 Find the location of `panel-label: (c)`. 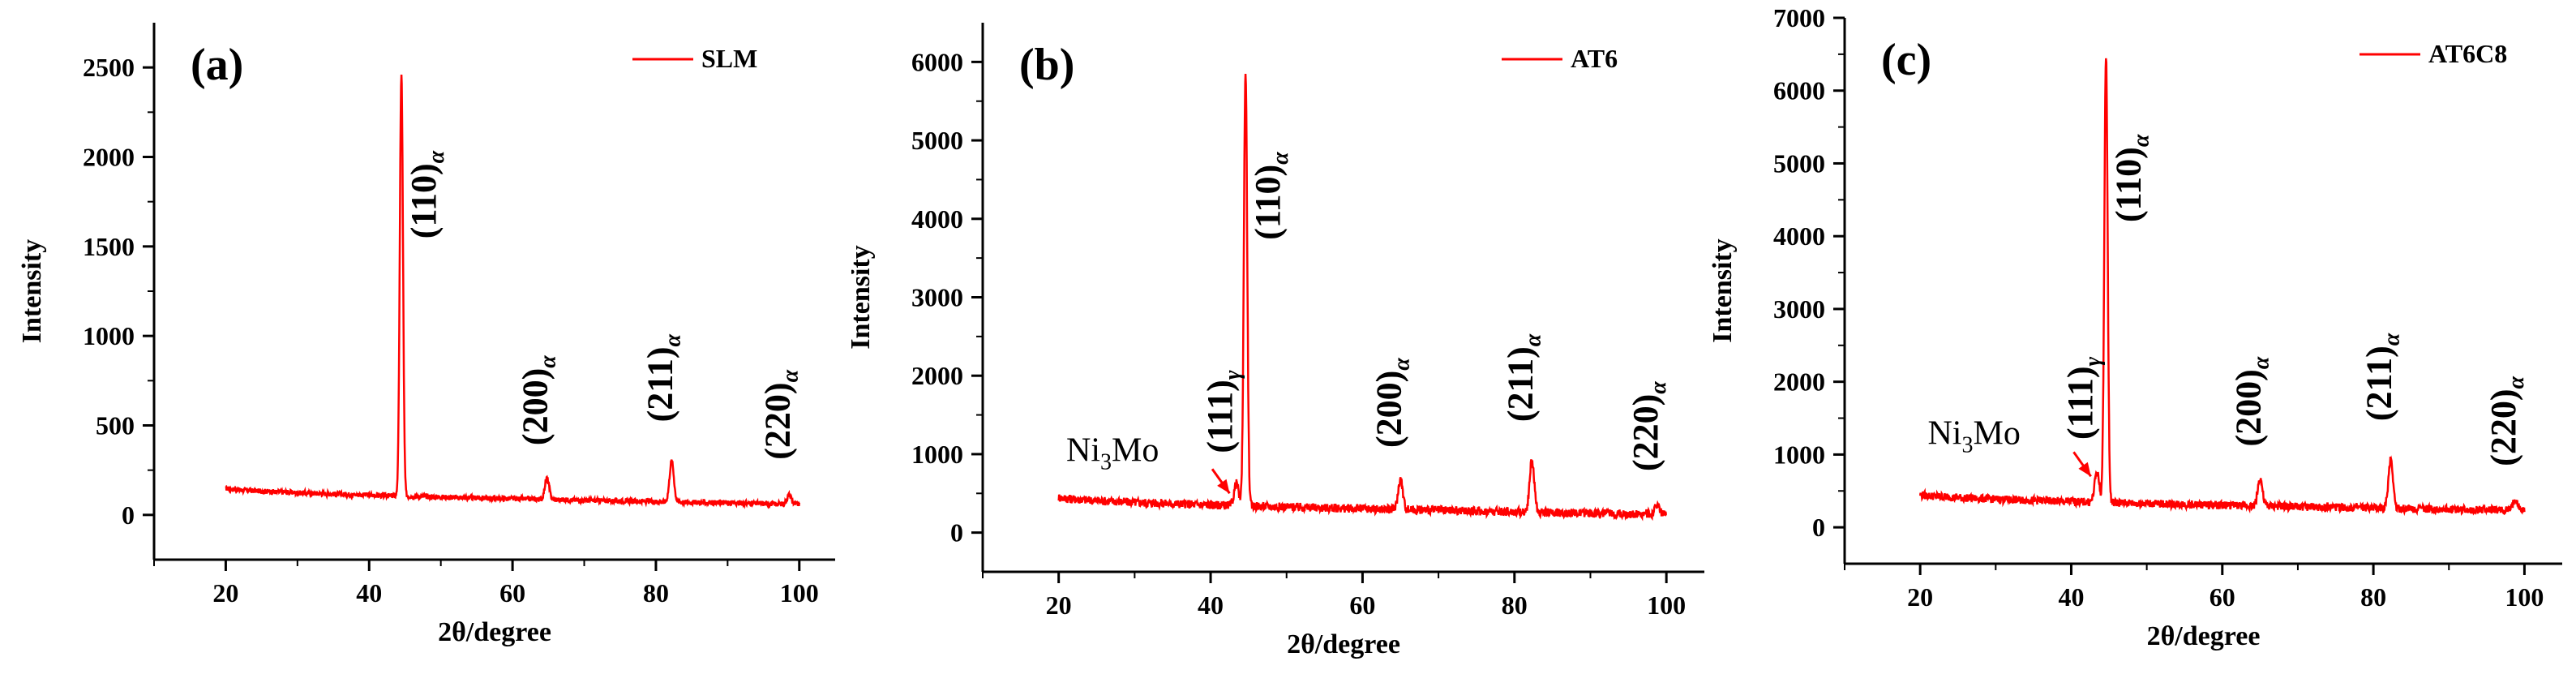

panel-label: (c) is located at coordinates (1906, 60).